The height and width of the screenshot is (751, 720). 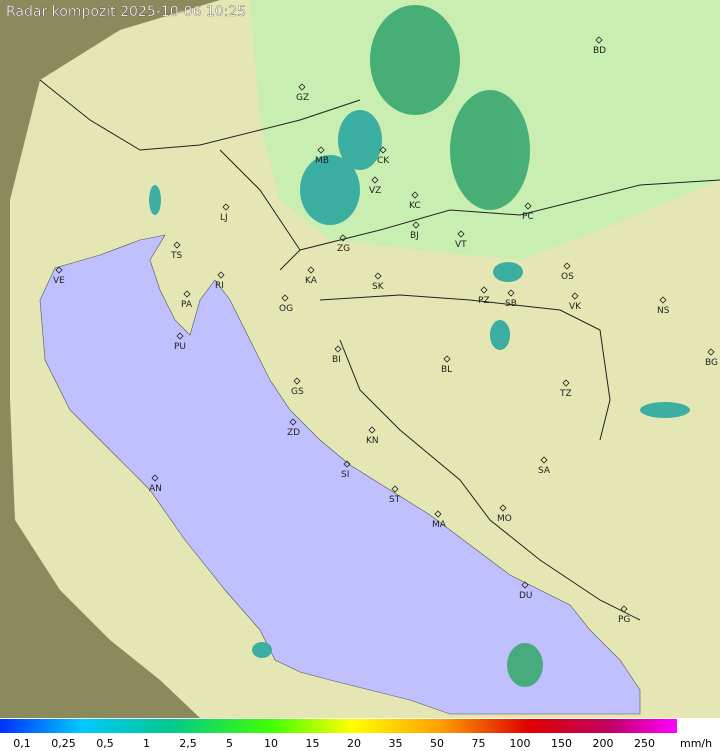 I want to click on legend-label: 20, so click(x=354, y=743).